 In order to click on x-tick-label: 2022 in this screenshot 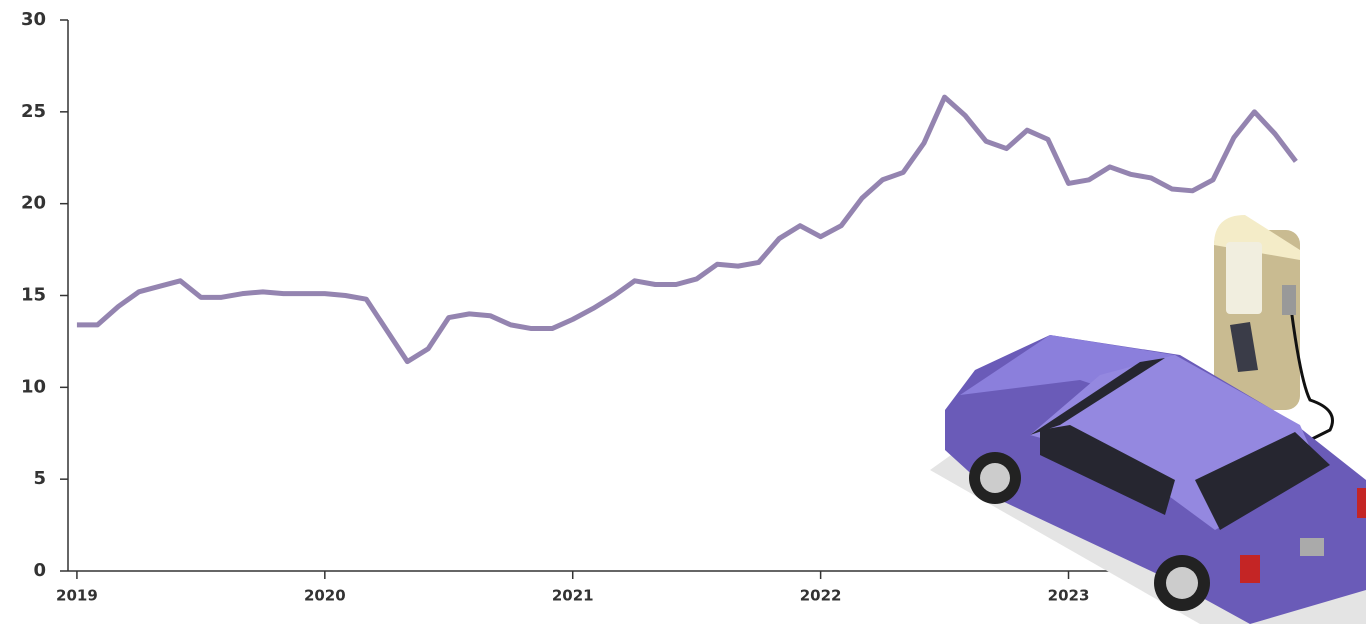, I will do `click(821, 596)`.